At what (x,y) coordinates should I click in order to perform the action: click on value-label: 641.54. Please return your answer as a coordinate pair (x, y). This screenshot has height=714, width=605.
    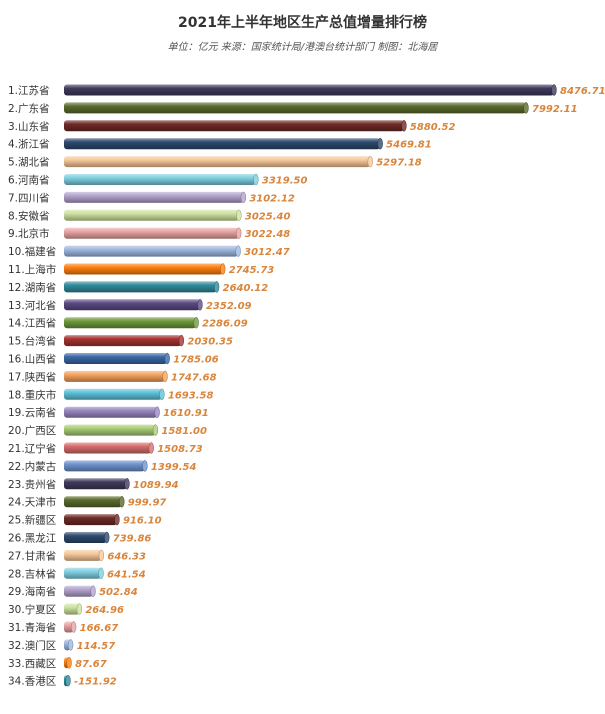
    Looking at the image, I should click on (126, 574).